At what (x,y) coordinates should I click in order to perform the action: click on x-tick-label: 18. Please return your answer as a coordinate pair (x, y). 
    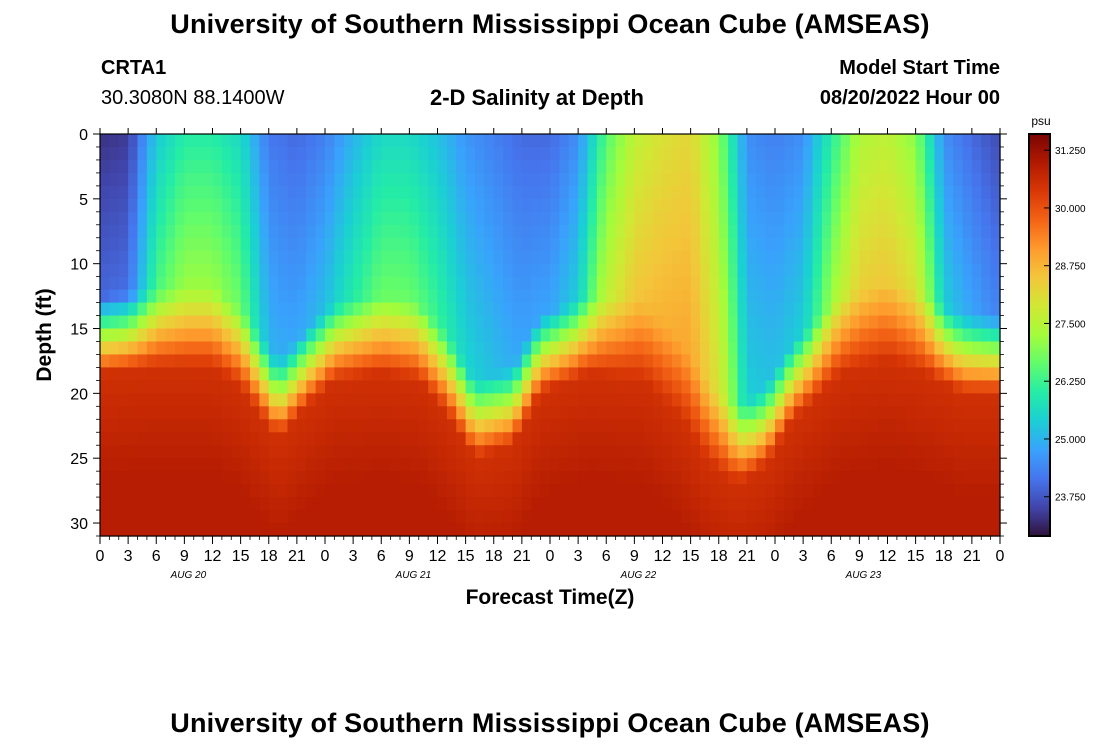
    Looking at the image, I should click on (944, 556).